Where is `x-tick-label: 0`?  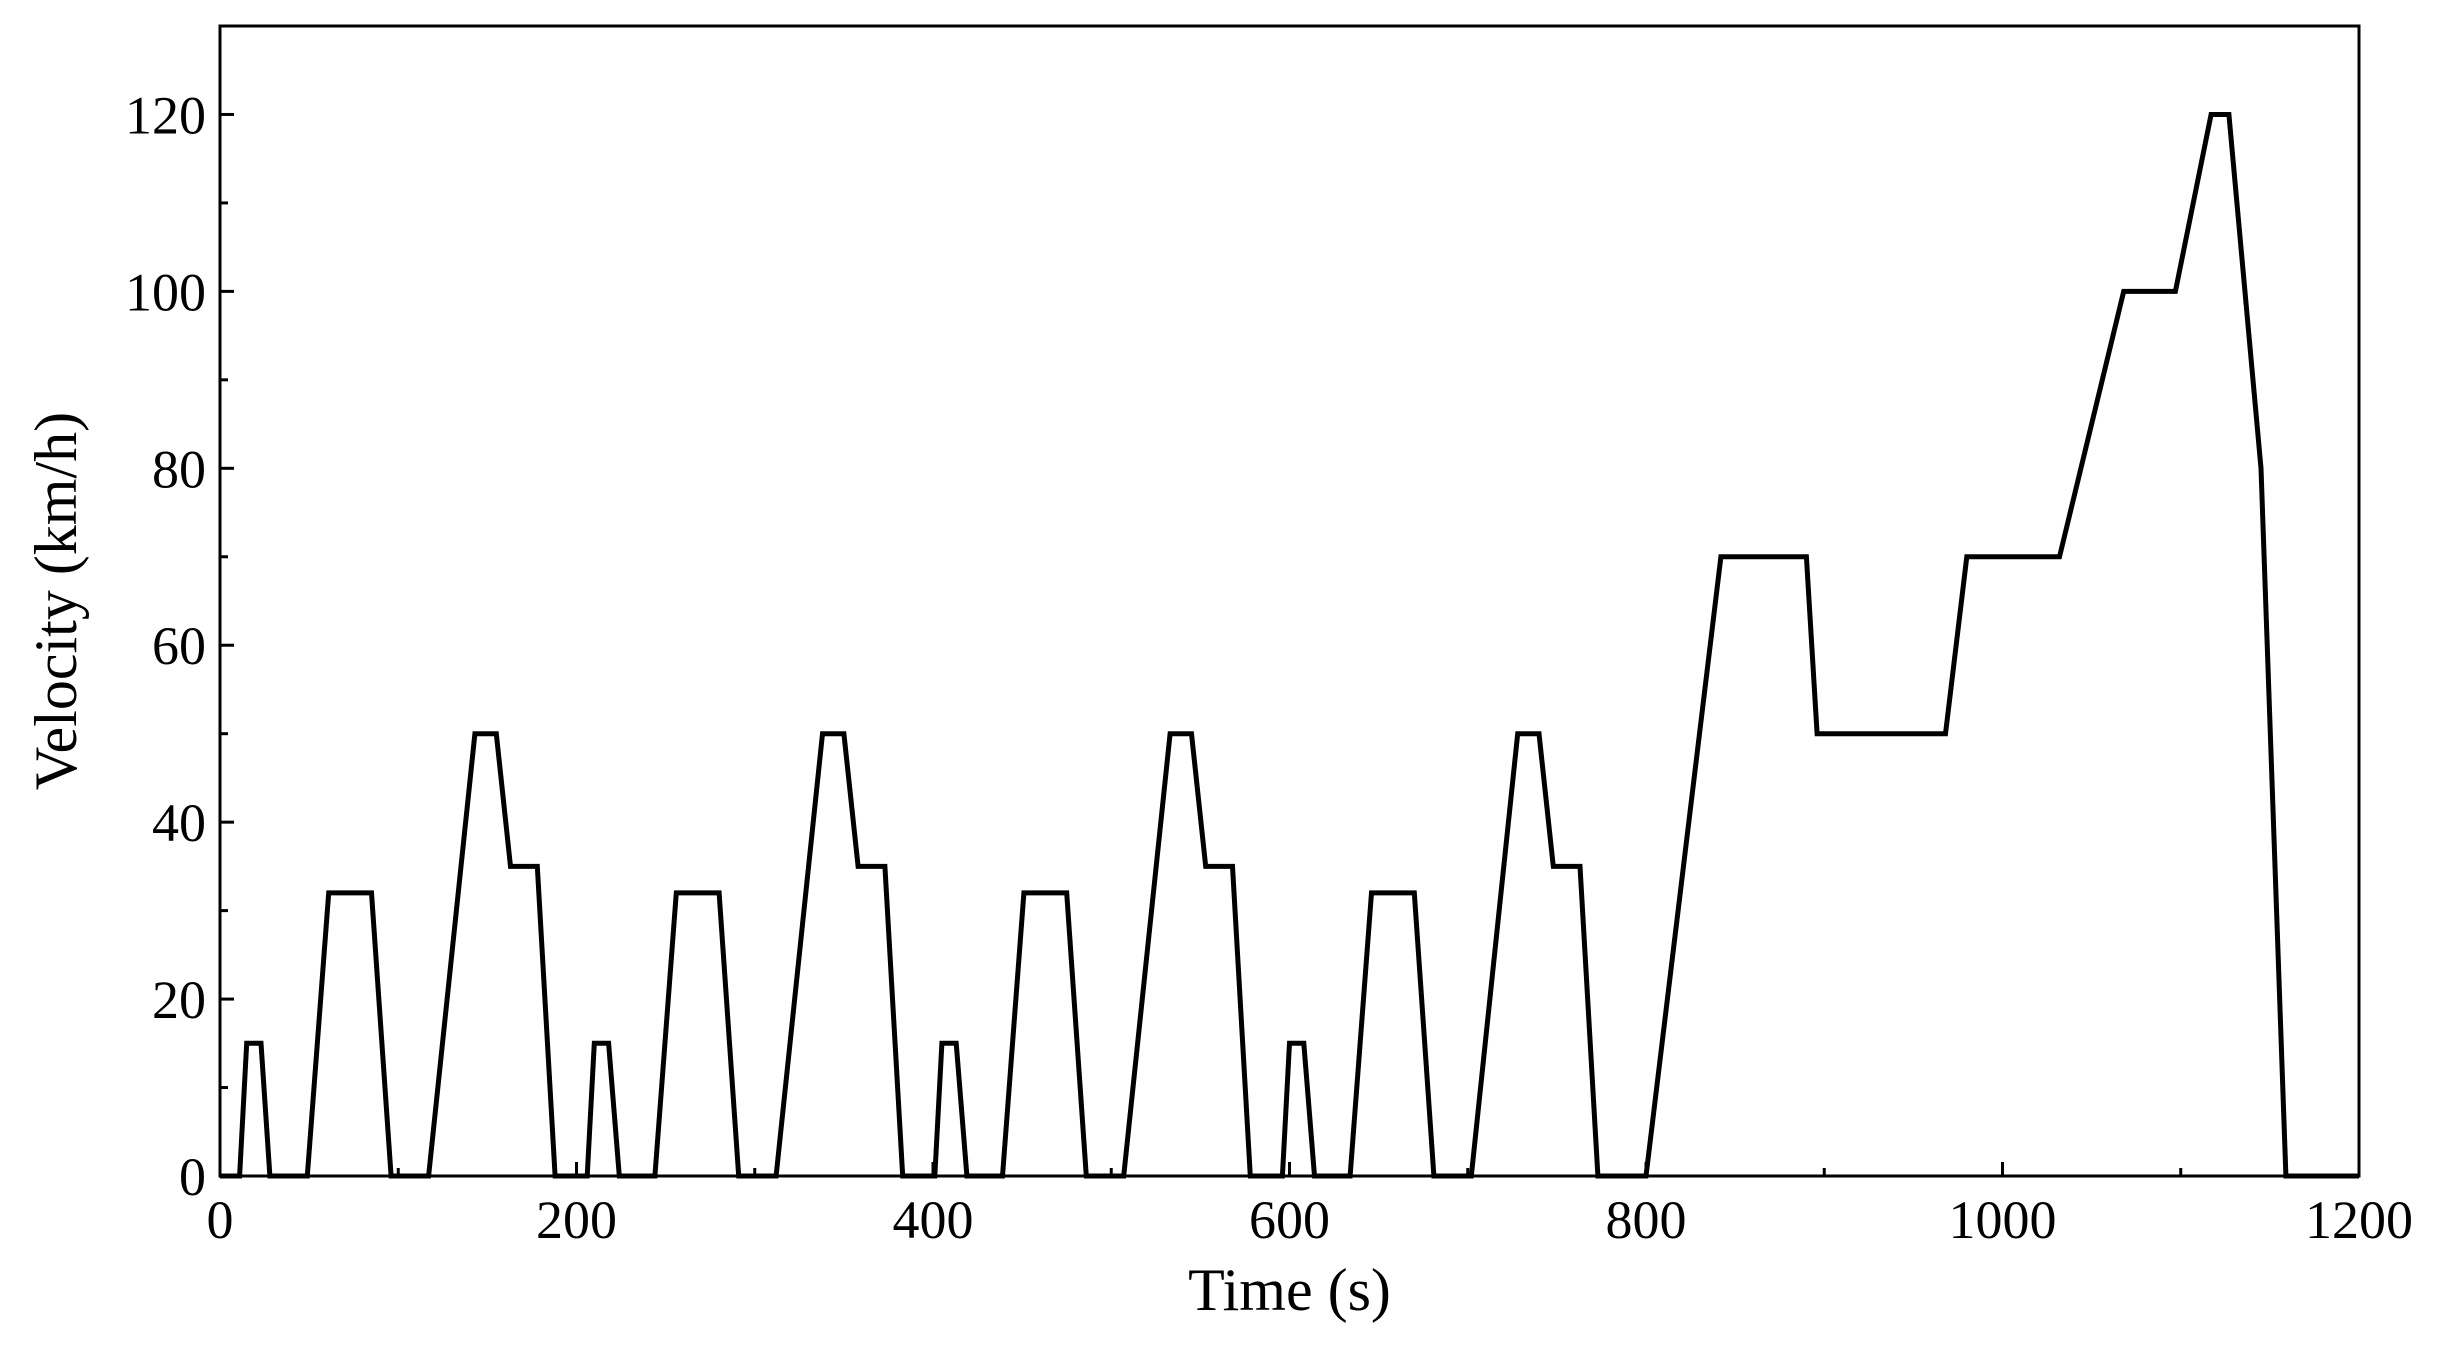 x-tick-label: 0 is located at coordinates (220, 1220).